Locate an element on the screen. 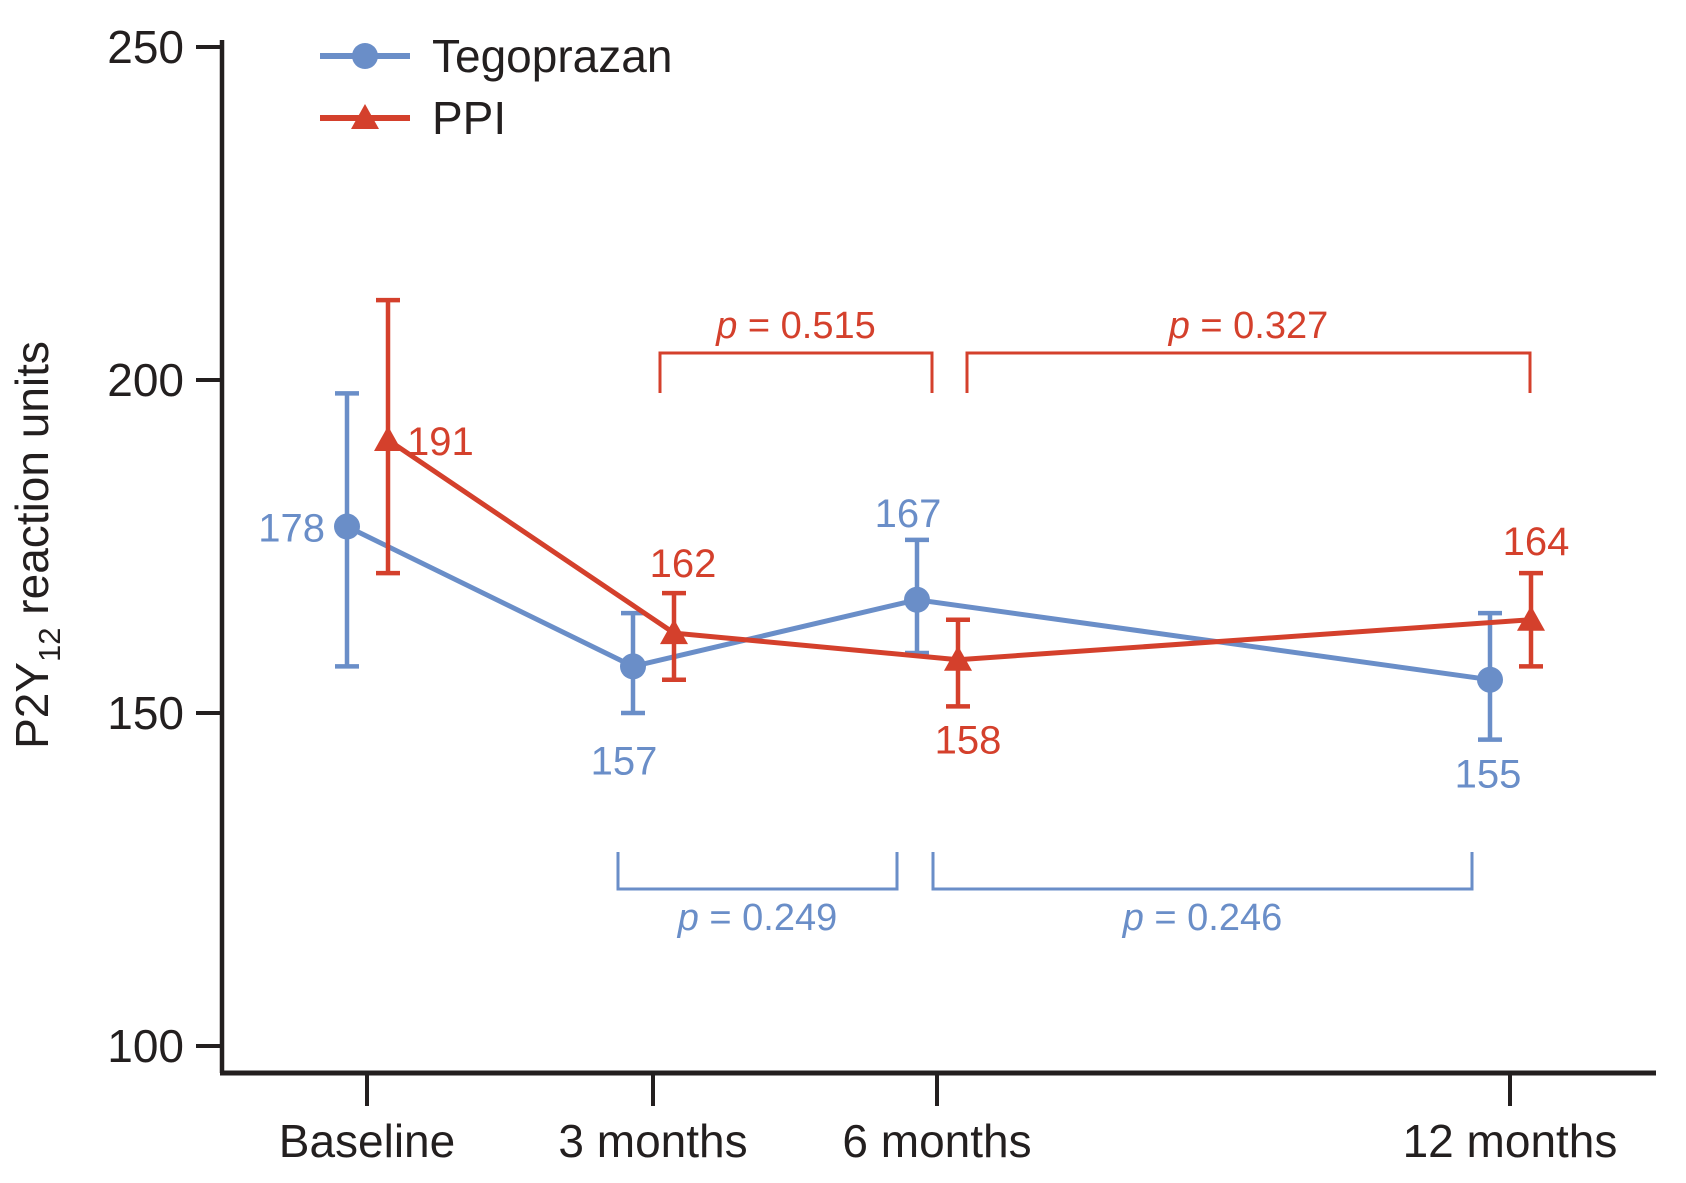  y-axis-title: P2Y12 reaction units is located at coordinates (36, 545).